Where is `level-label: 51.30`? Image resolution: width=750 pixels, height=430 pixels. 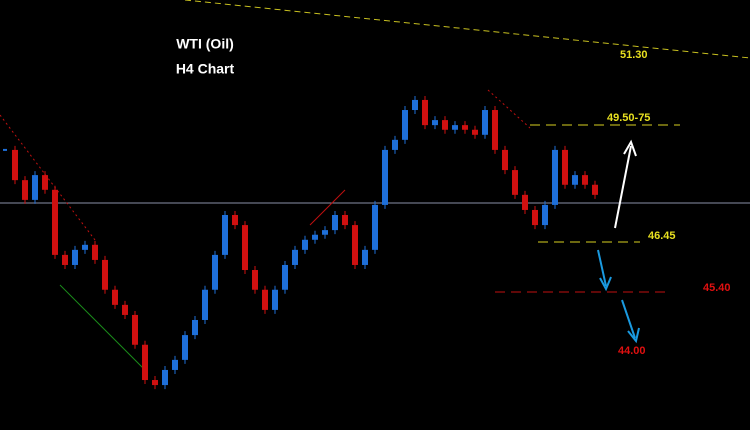
level-label: 51.30 is located at coordinates (634, 55).